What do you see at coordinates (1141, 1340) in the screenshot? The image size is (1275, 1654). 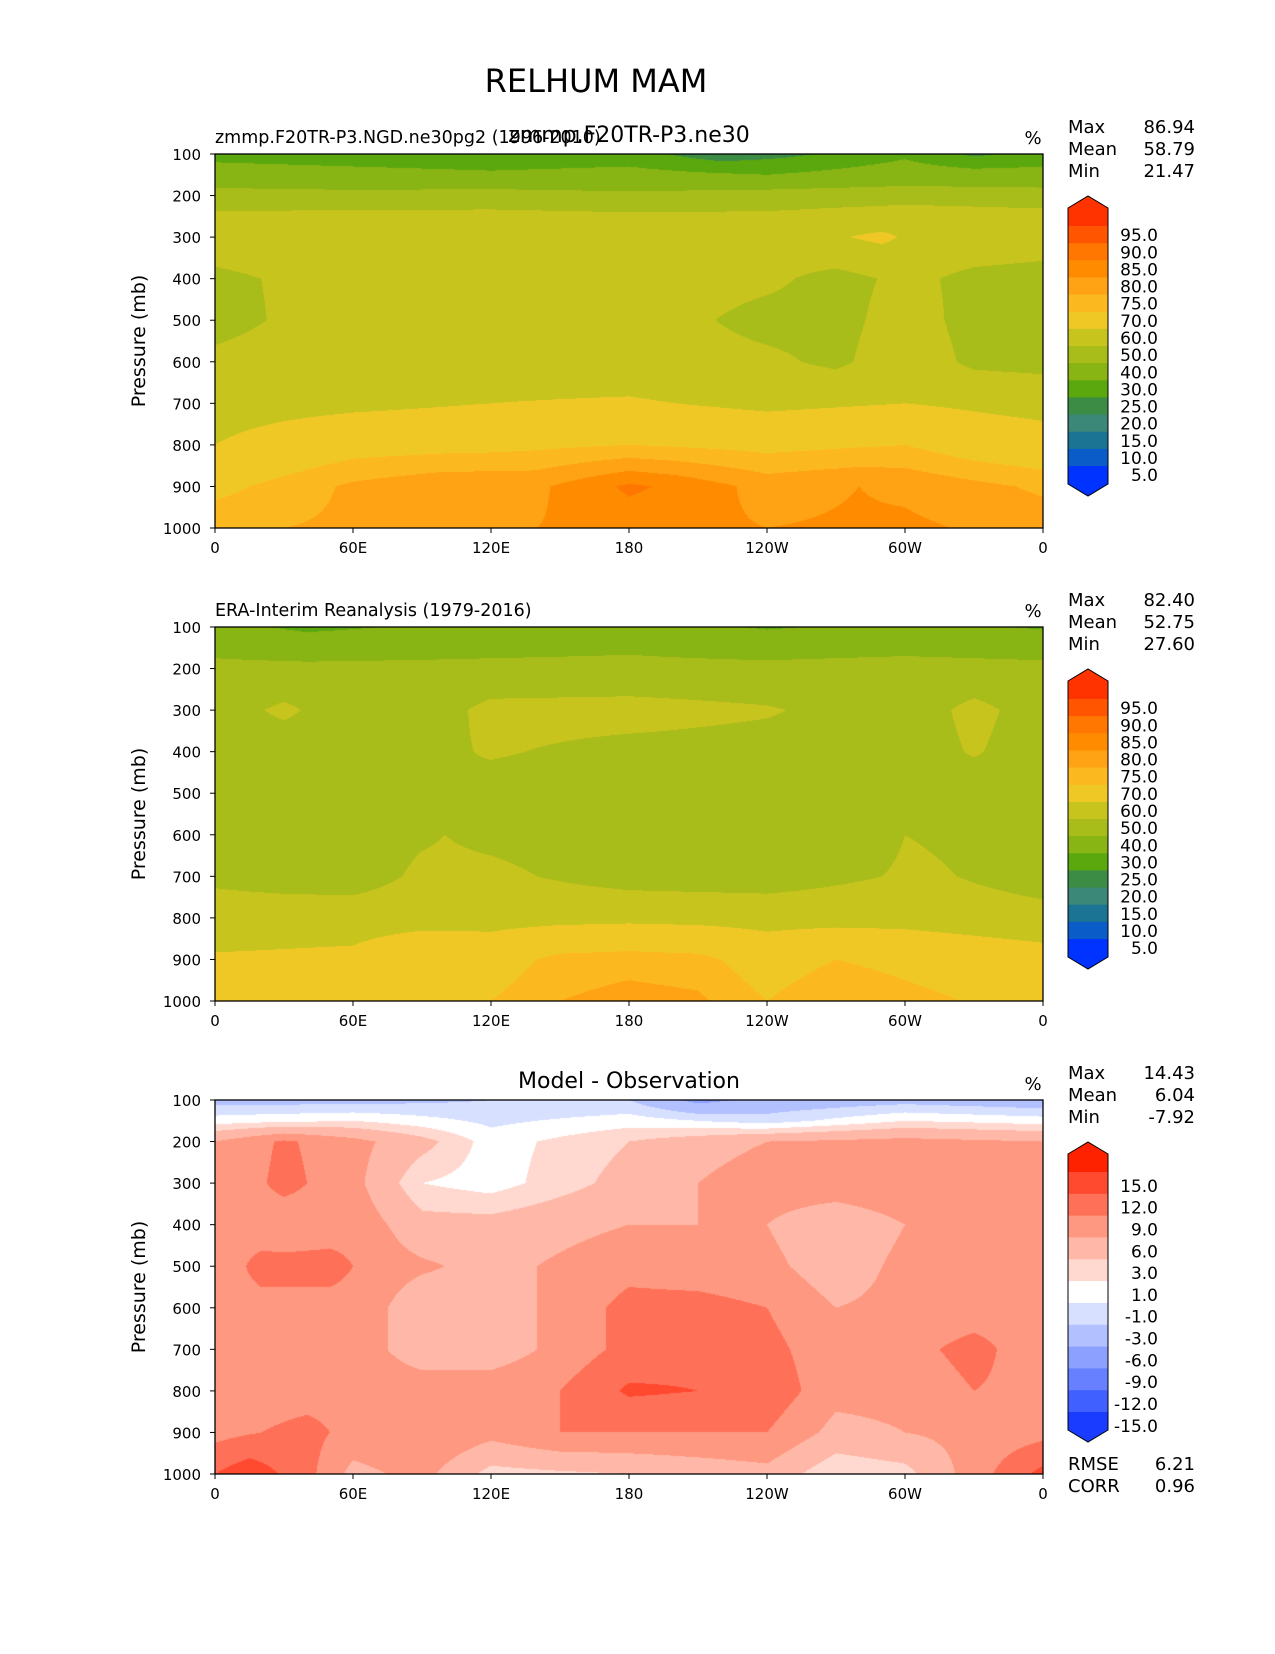 I see `colorbar-tick-label: -3.0` at bounding box center [1141, 1340].